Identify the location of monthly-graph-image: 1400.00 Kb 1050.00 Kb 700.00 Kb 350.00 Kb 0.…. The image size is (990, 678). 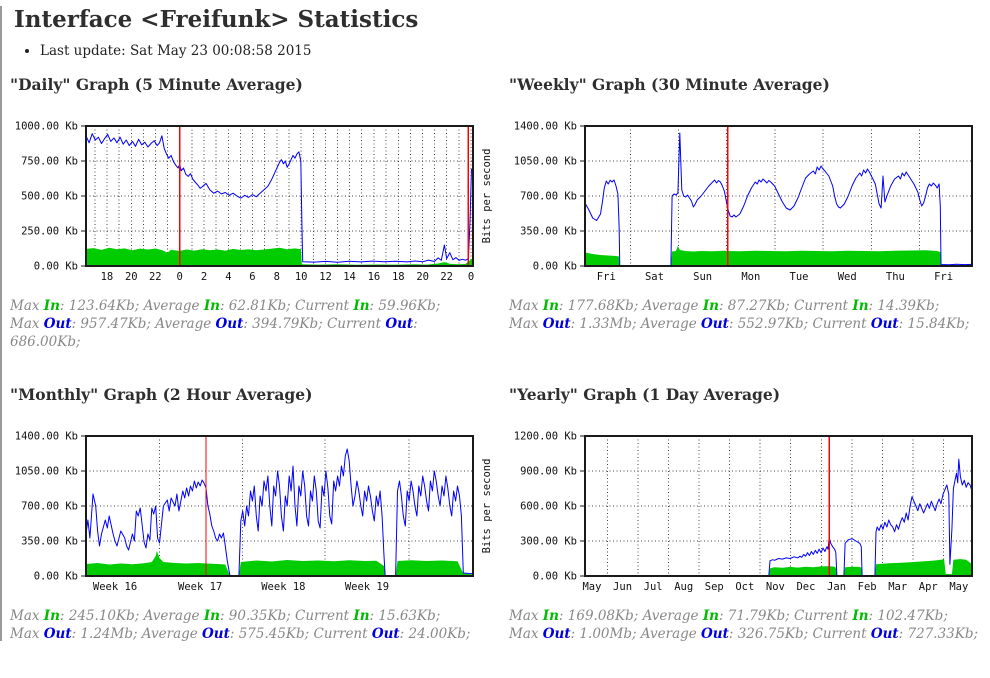
(244, 512).